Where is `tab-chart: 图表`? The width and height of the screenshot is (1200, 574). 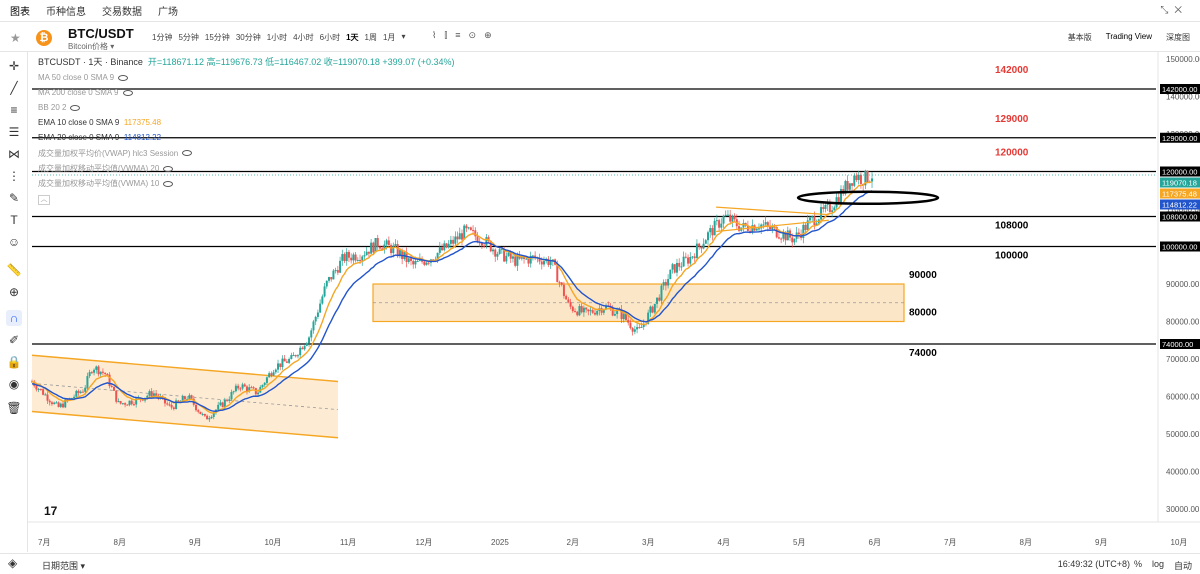 tab-chart: 图表 is located at coordinates (20, 12).